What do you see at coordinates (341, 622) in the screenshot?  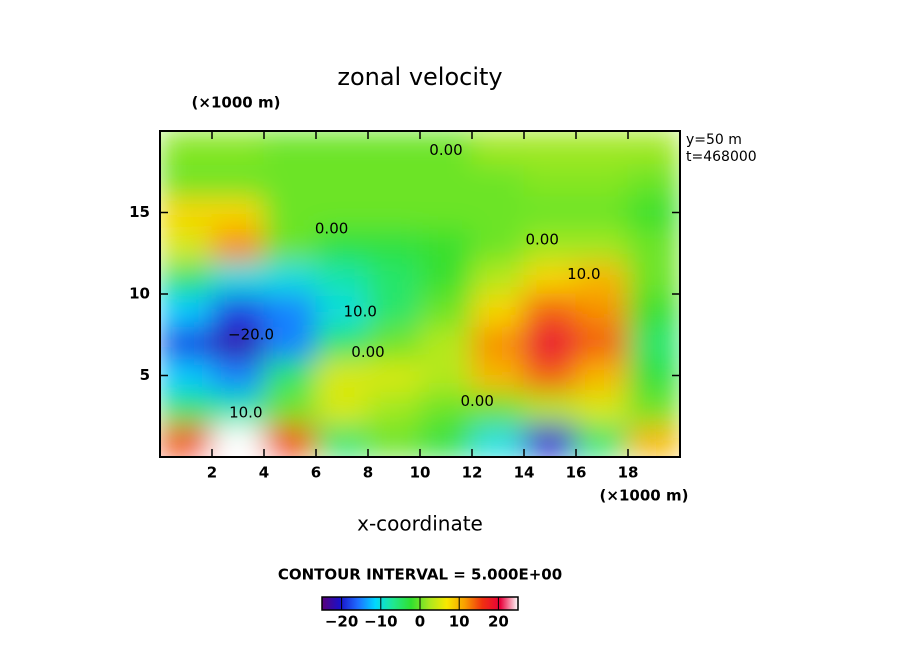 I see `colorbar-tick-label: −20` at bounding box center [341, 622].